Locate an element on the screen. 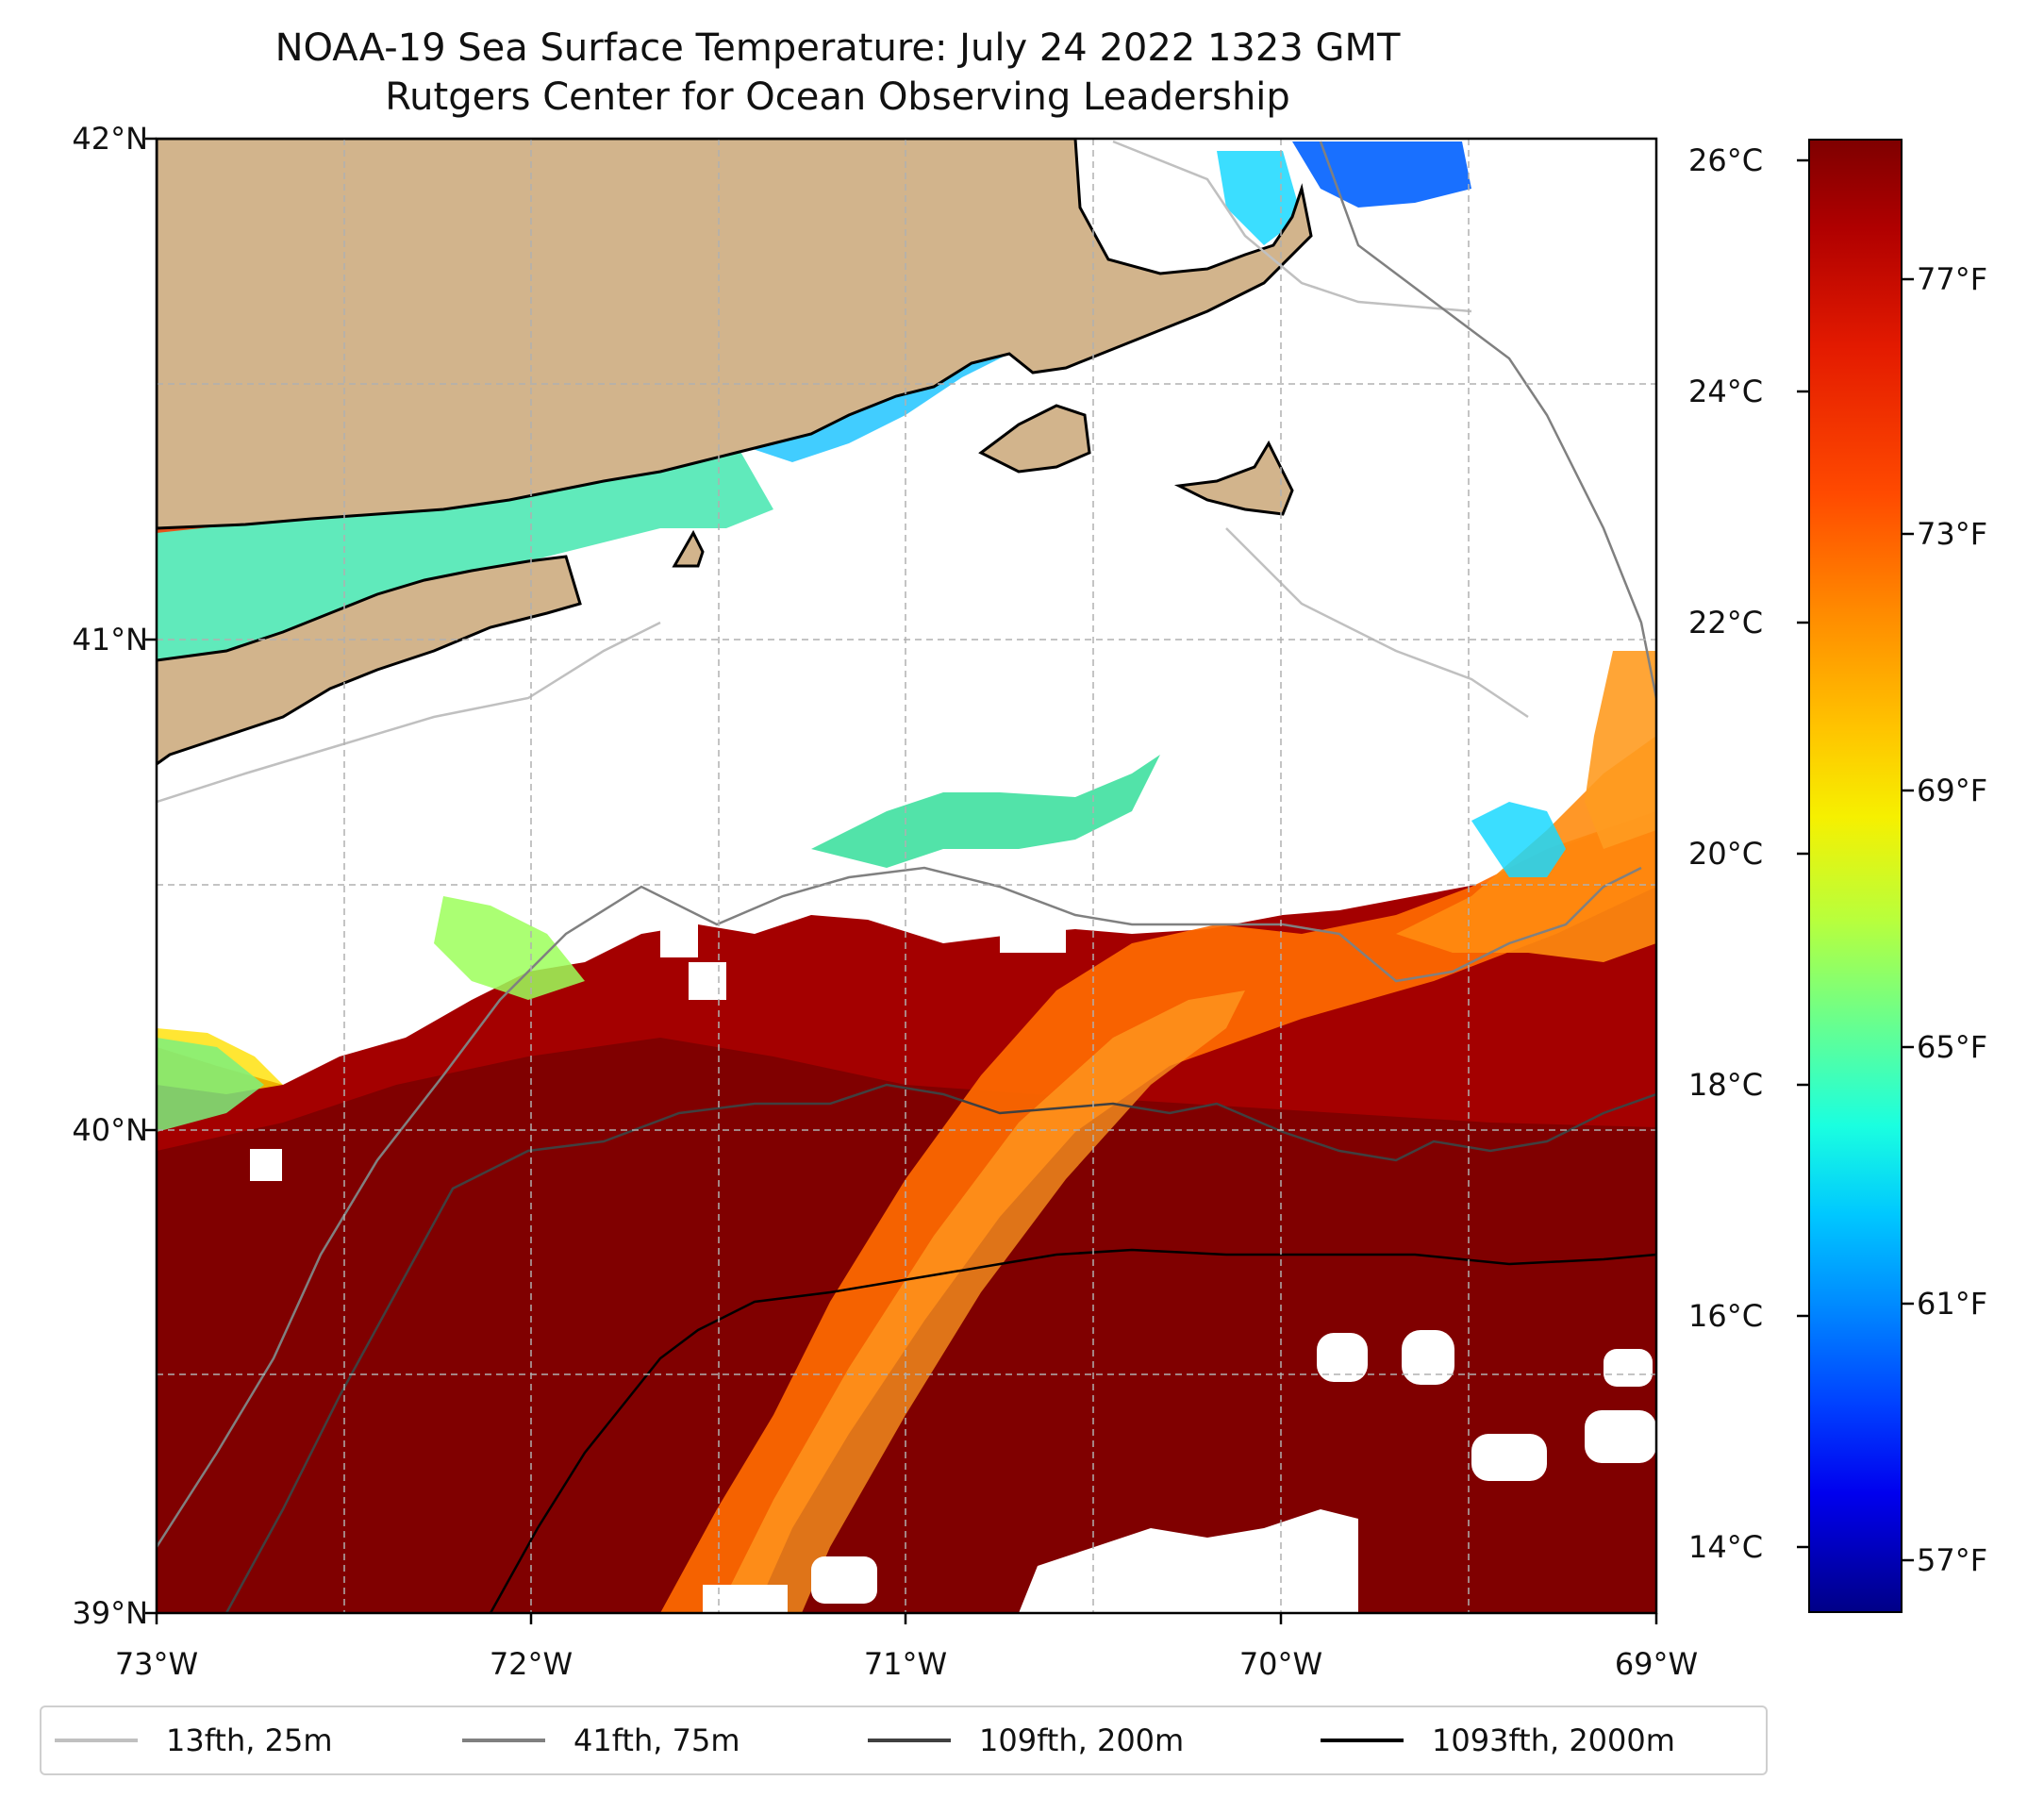  x-tick-label: 72°W is located at coordinates (531, 1664).